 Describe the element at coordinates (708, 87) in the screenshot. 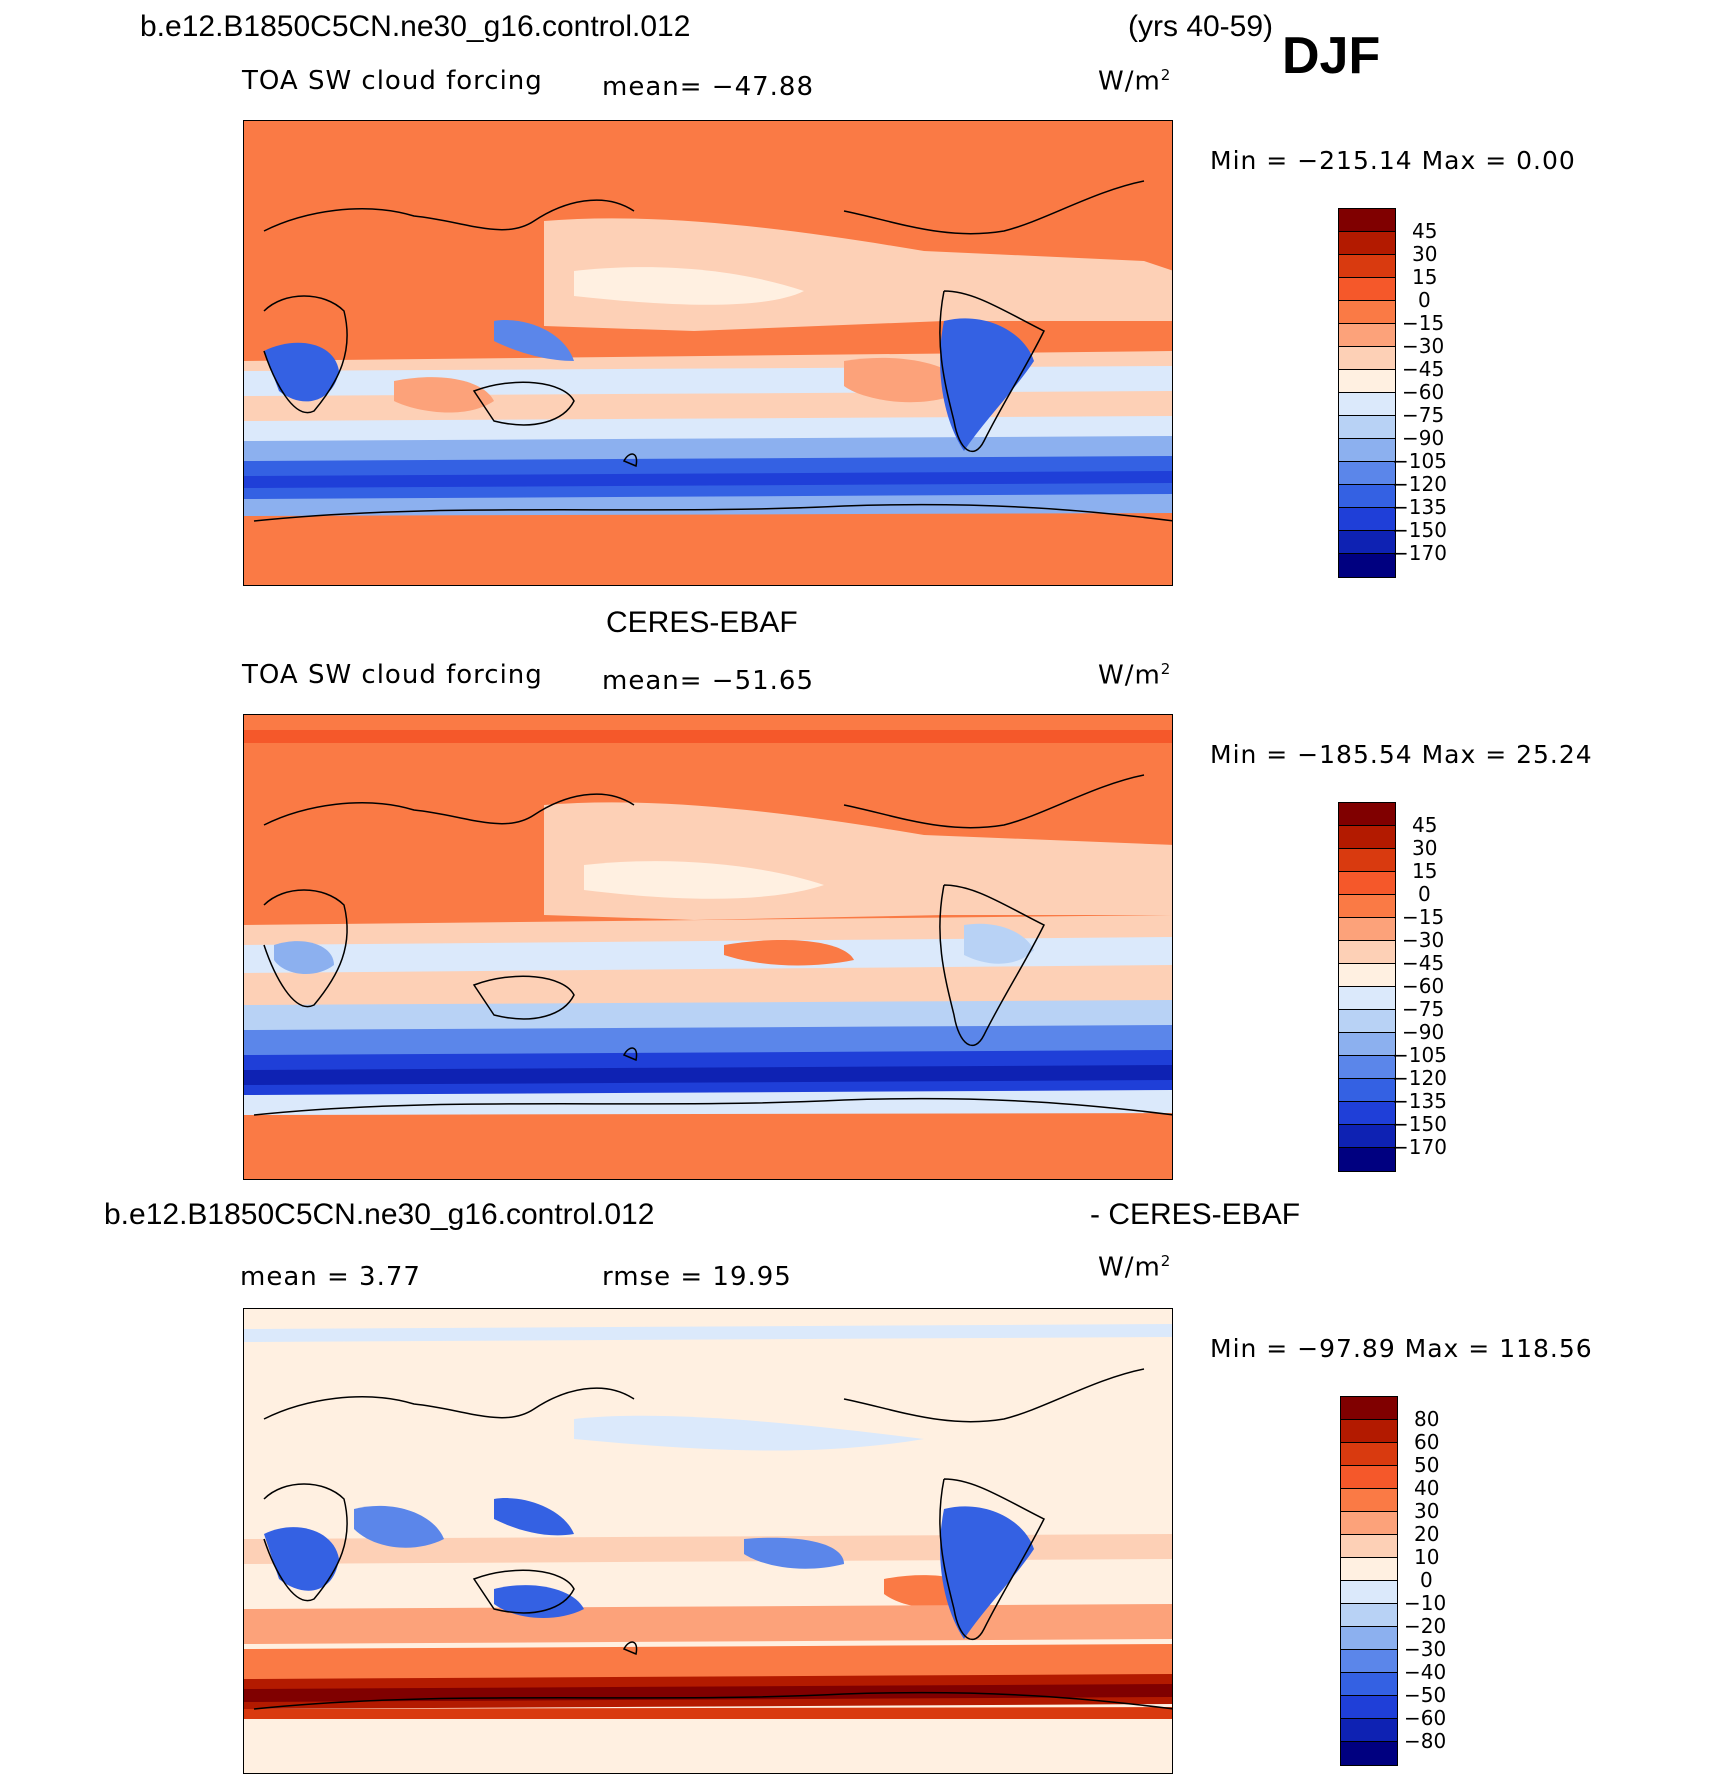

I see `panel1-mean: mean= −47.88` at that location.